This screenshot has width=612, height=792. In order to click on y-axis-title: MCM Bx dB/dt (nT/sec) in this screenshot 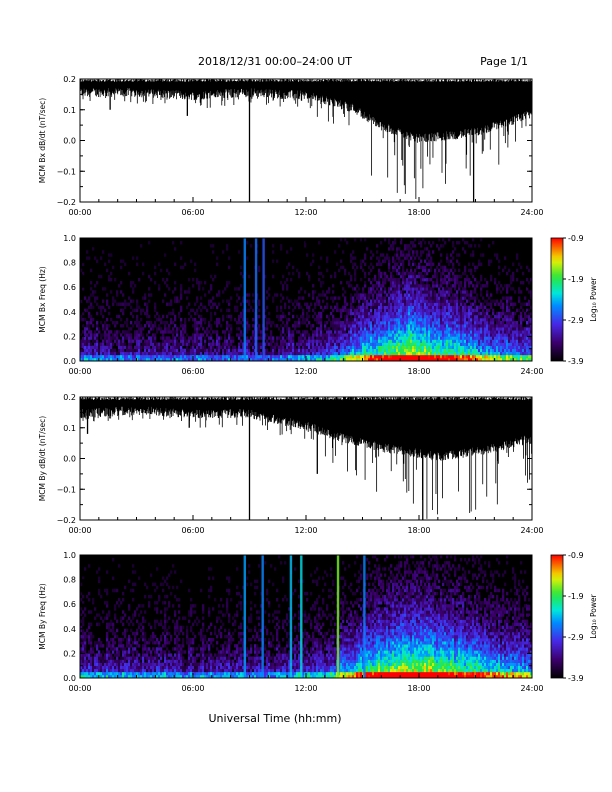, I will do `click(42, 140)`.